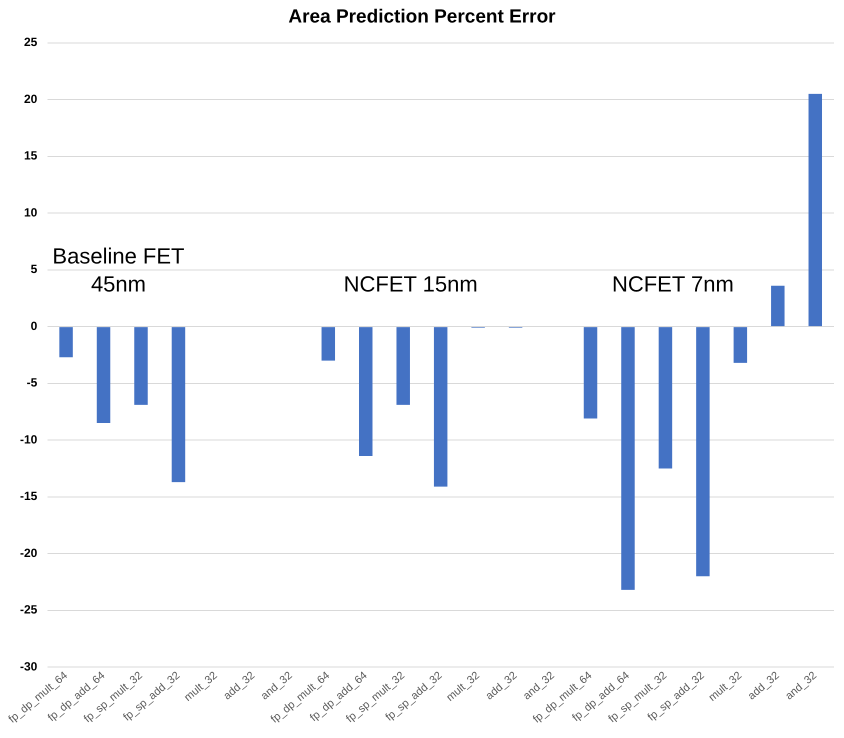  Describe the element at coordinates (29, 553) in the screenshot. I see `y-tick-label: -20` at that location.